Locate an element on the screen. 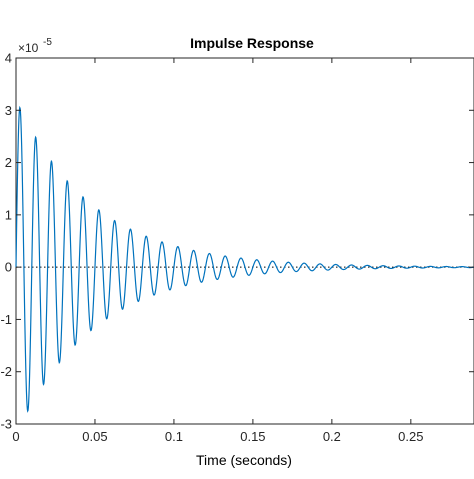 This screenshot has height=479, width=474. x-tick-label: 0.1 is located at coordinates (174, 436).